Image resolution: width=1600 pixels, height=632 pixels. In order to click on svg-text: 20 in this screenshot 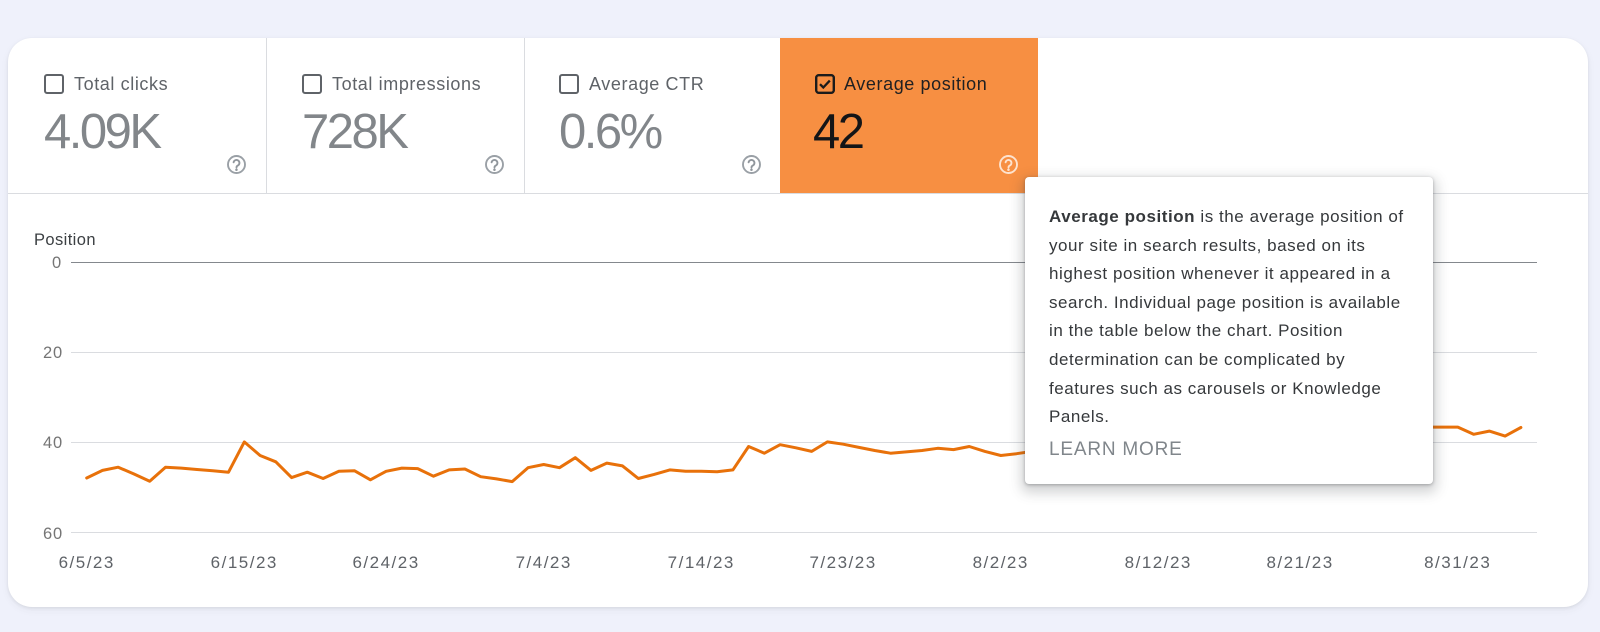, I will do `click(53, 353)`.